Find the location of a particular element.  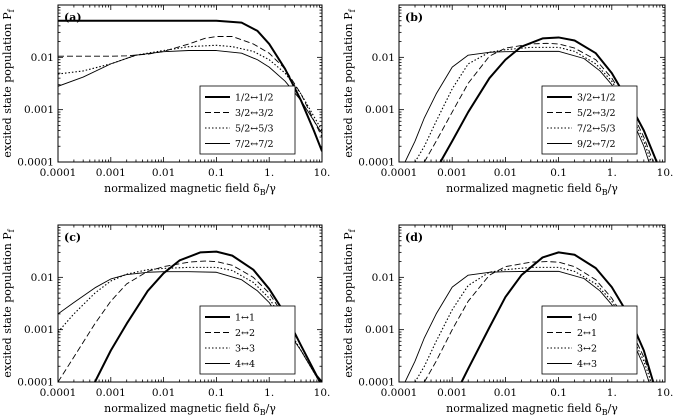

legend: 1↔0 2↔1 3↔2 4↔3 is located at coordinates (589, 340).